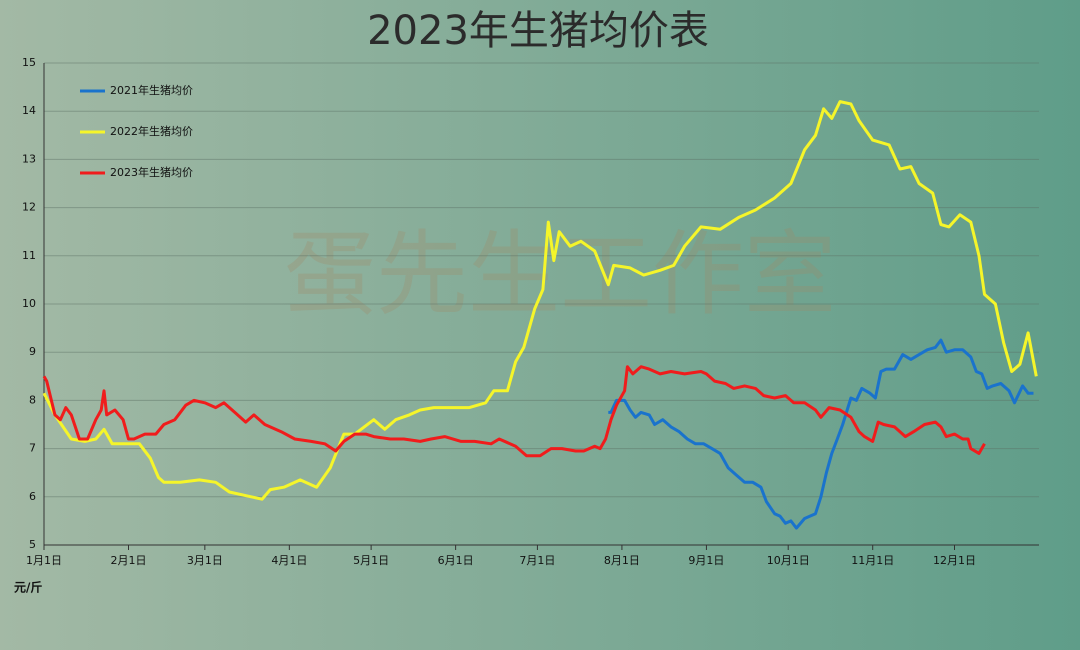  Describe the element at coordinates (32, 448) in the screenshot. I see `y-tick-label: 7` at that location.